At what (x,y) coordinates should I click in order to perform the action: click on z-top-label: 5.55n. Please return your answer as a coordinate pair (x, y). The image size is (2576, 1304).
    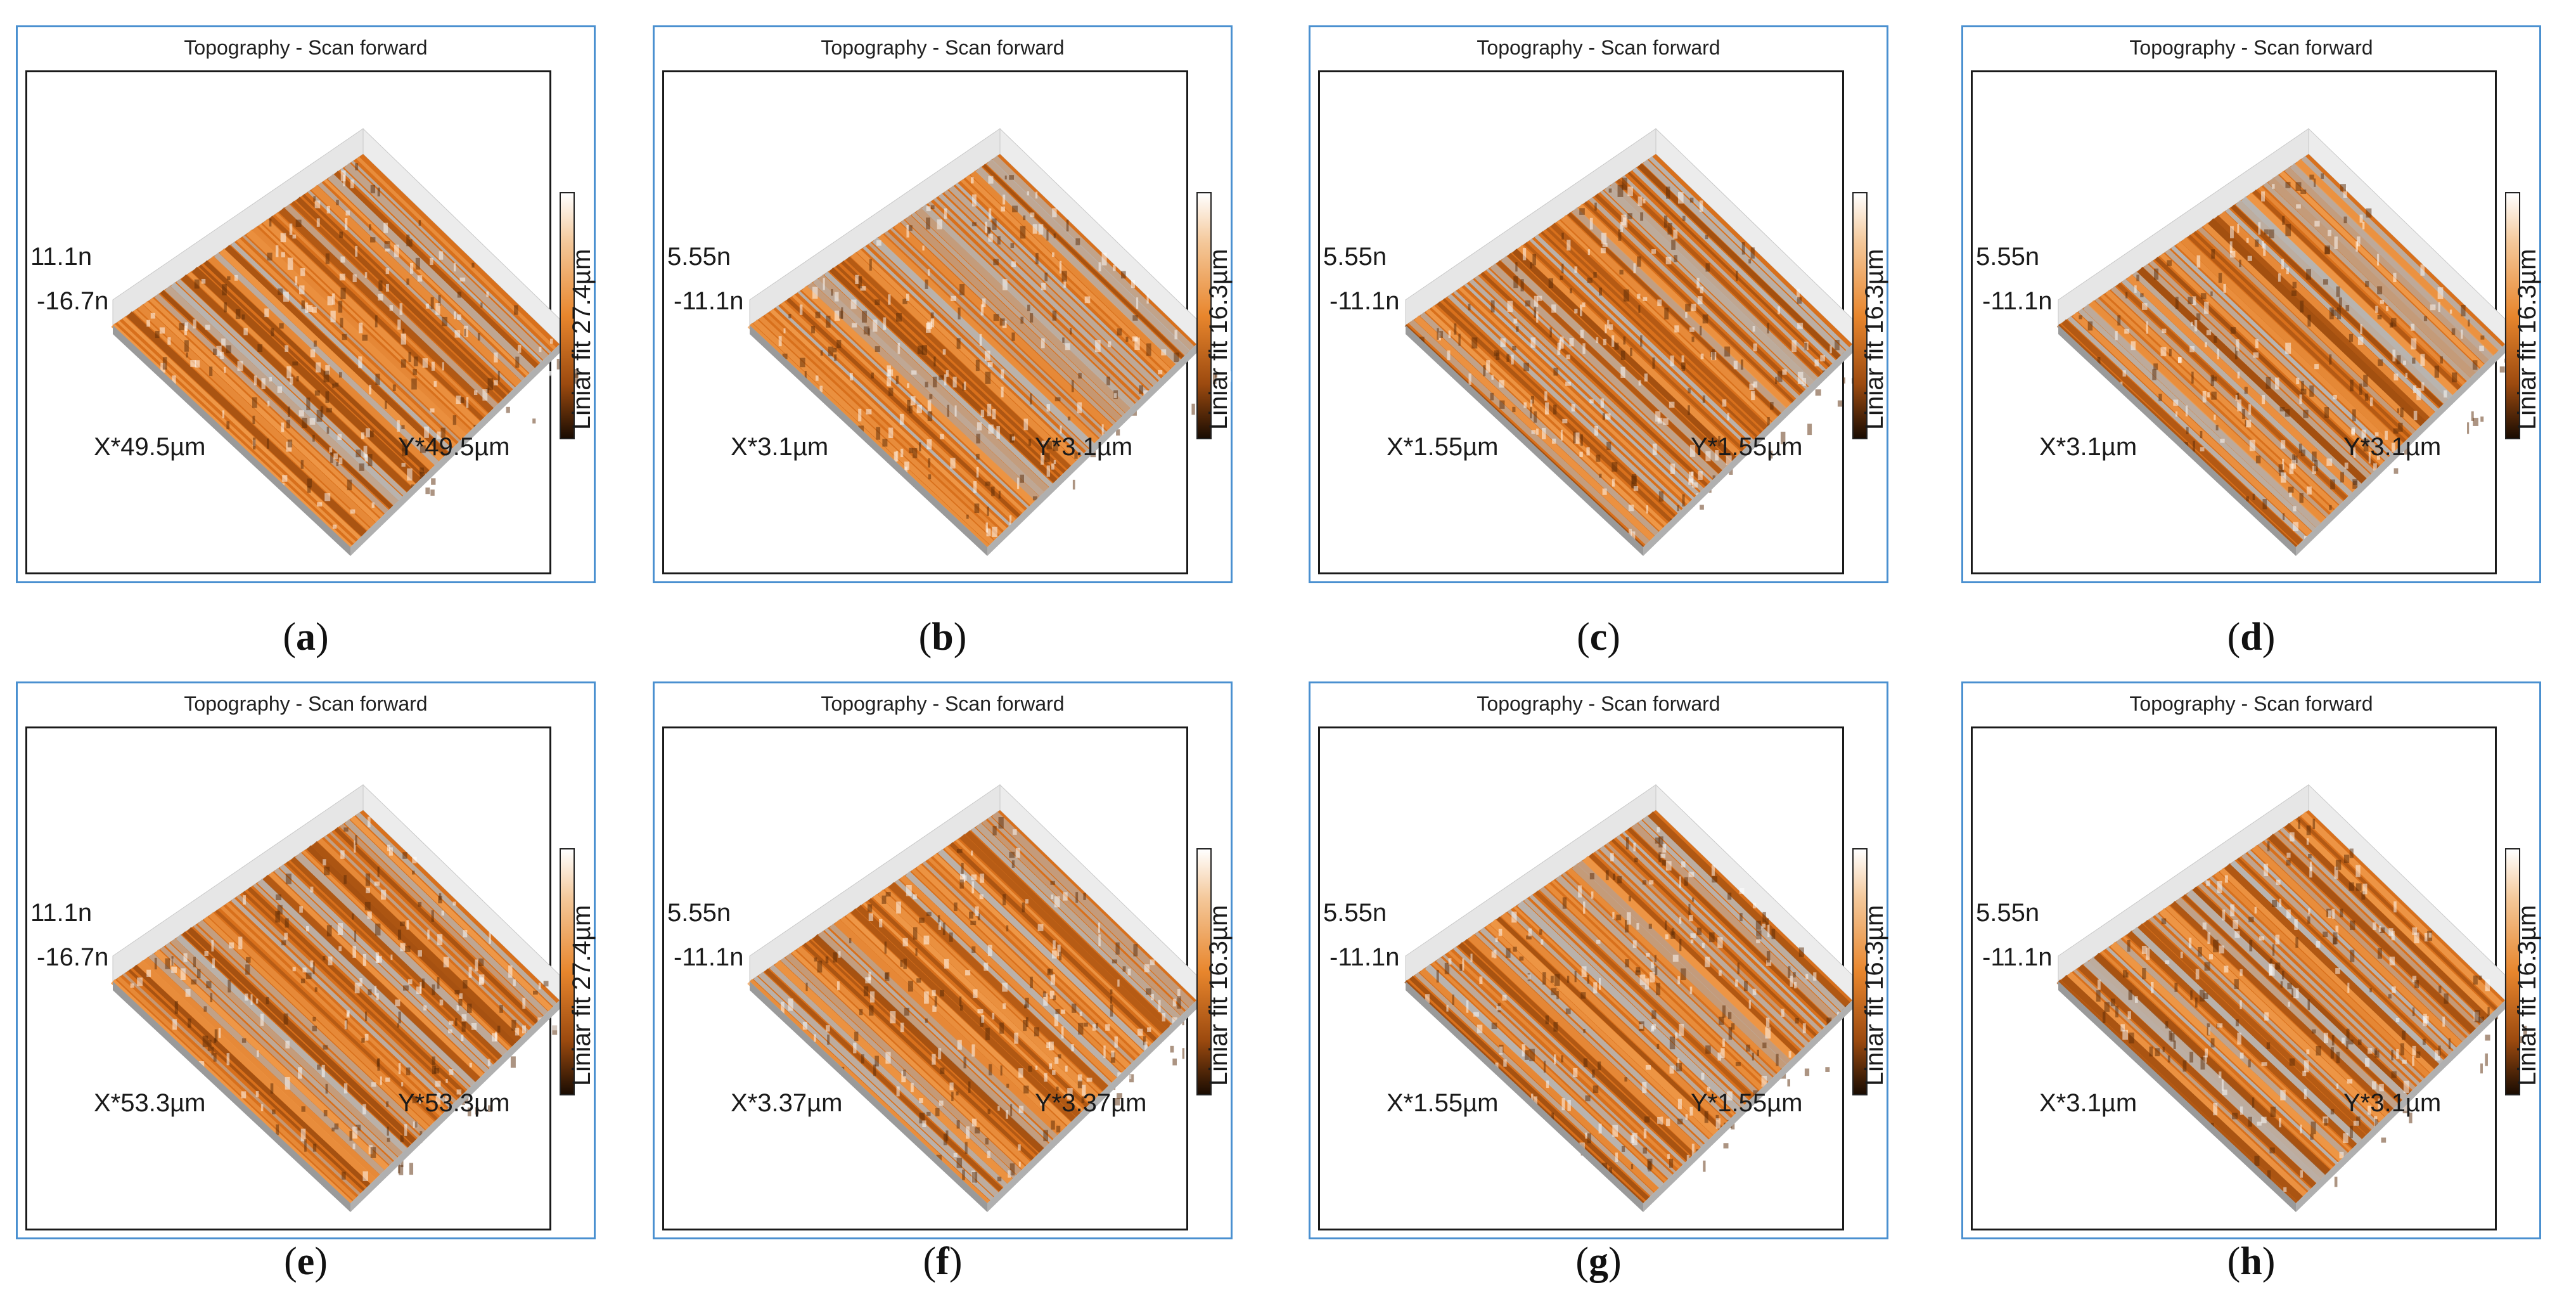
    Looking at the image, I should click on (2008, 257).